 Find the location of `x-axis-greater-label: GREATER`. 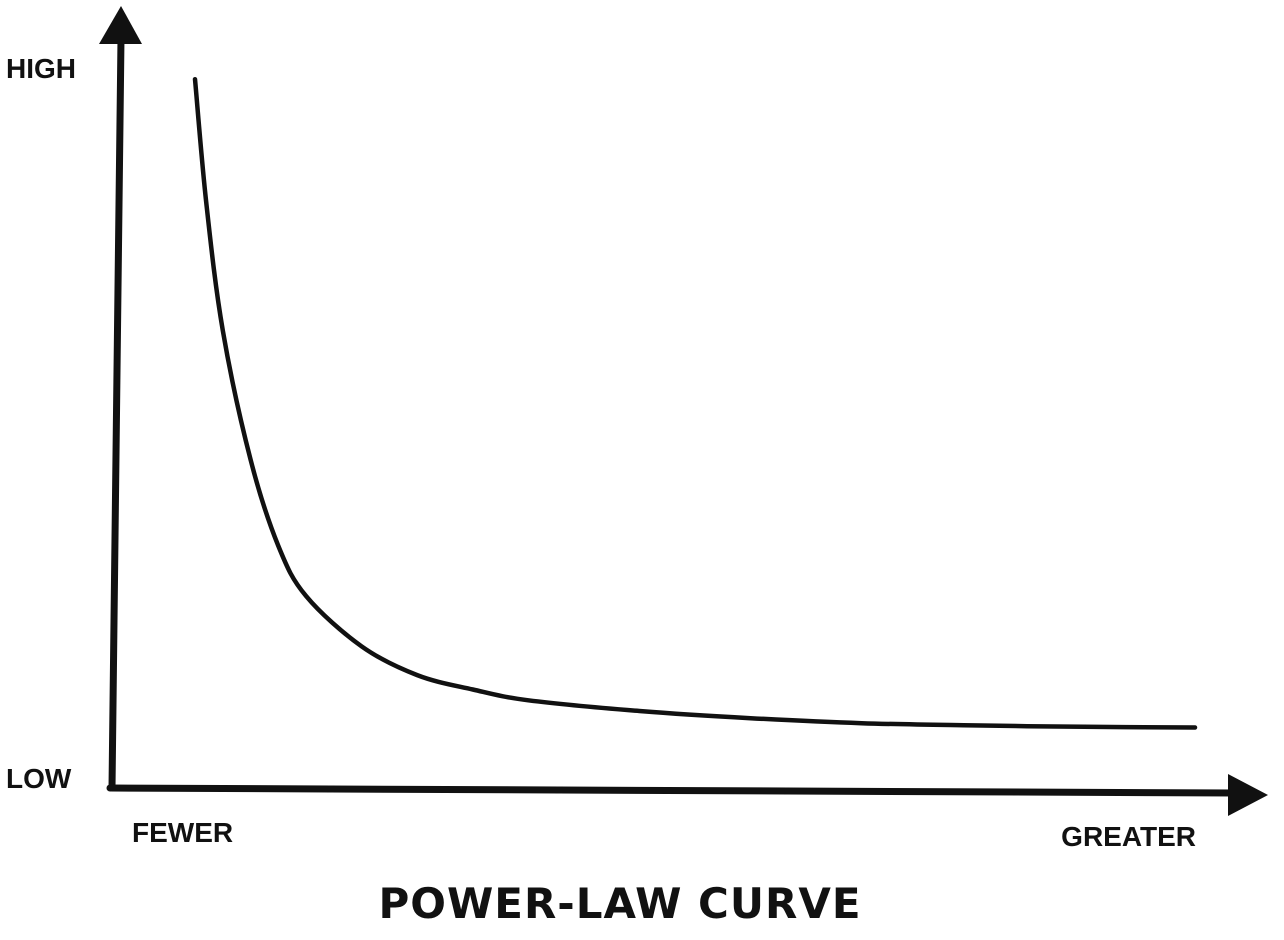

x-axis-greater-label: GREATER is located at coordinates (1128, 836).